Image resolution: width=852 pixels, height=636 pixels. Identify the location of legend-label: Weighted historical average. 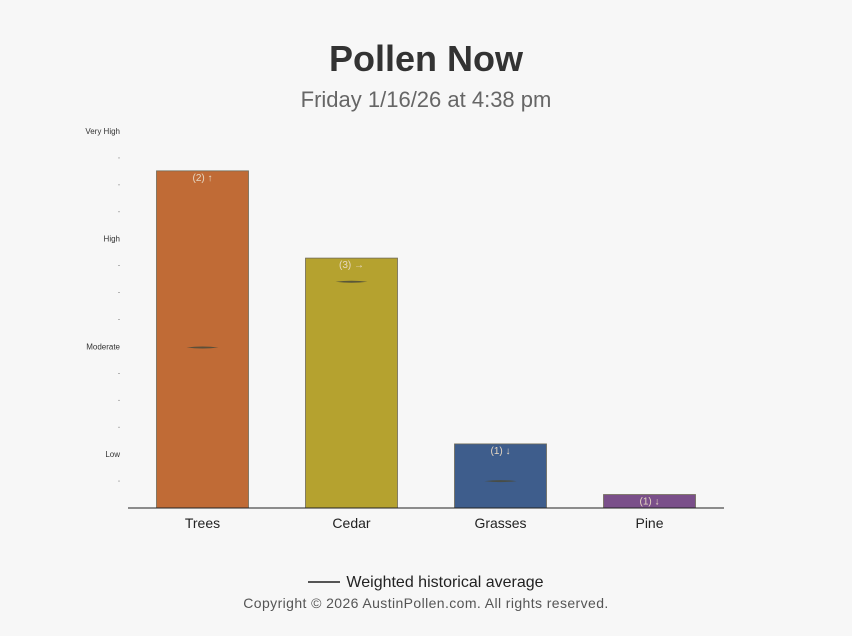
(445, 582).